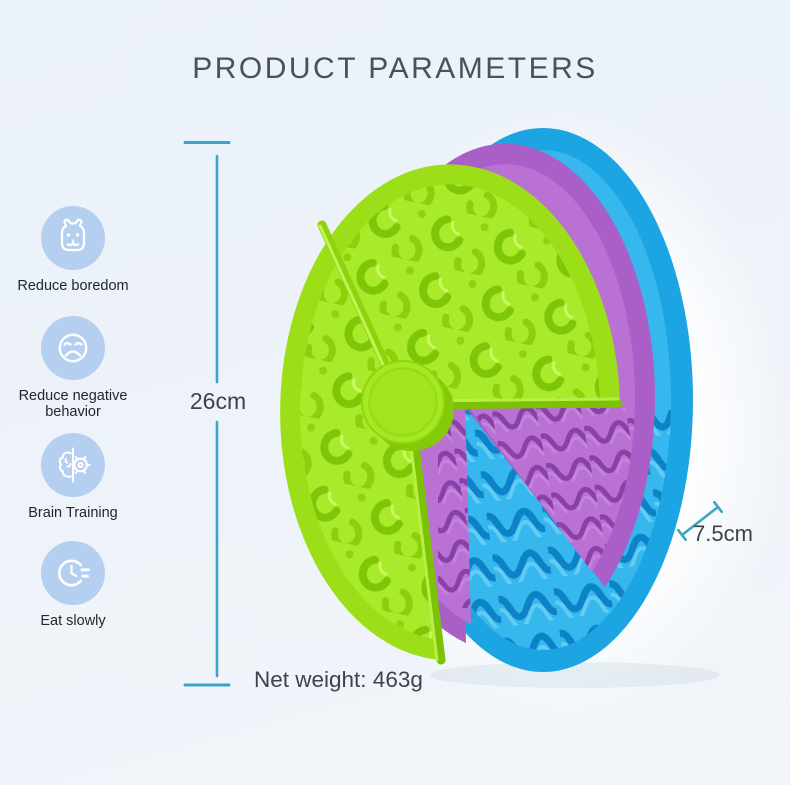 The image size is (790, 785). I want to click on height-dimension-line, so click(207, 414).